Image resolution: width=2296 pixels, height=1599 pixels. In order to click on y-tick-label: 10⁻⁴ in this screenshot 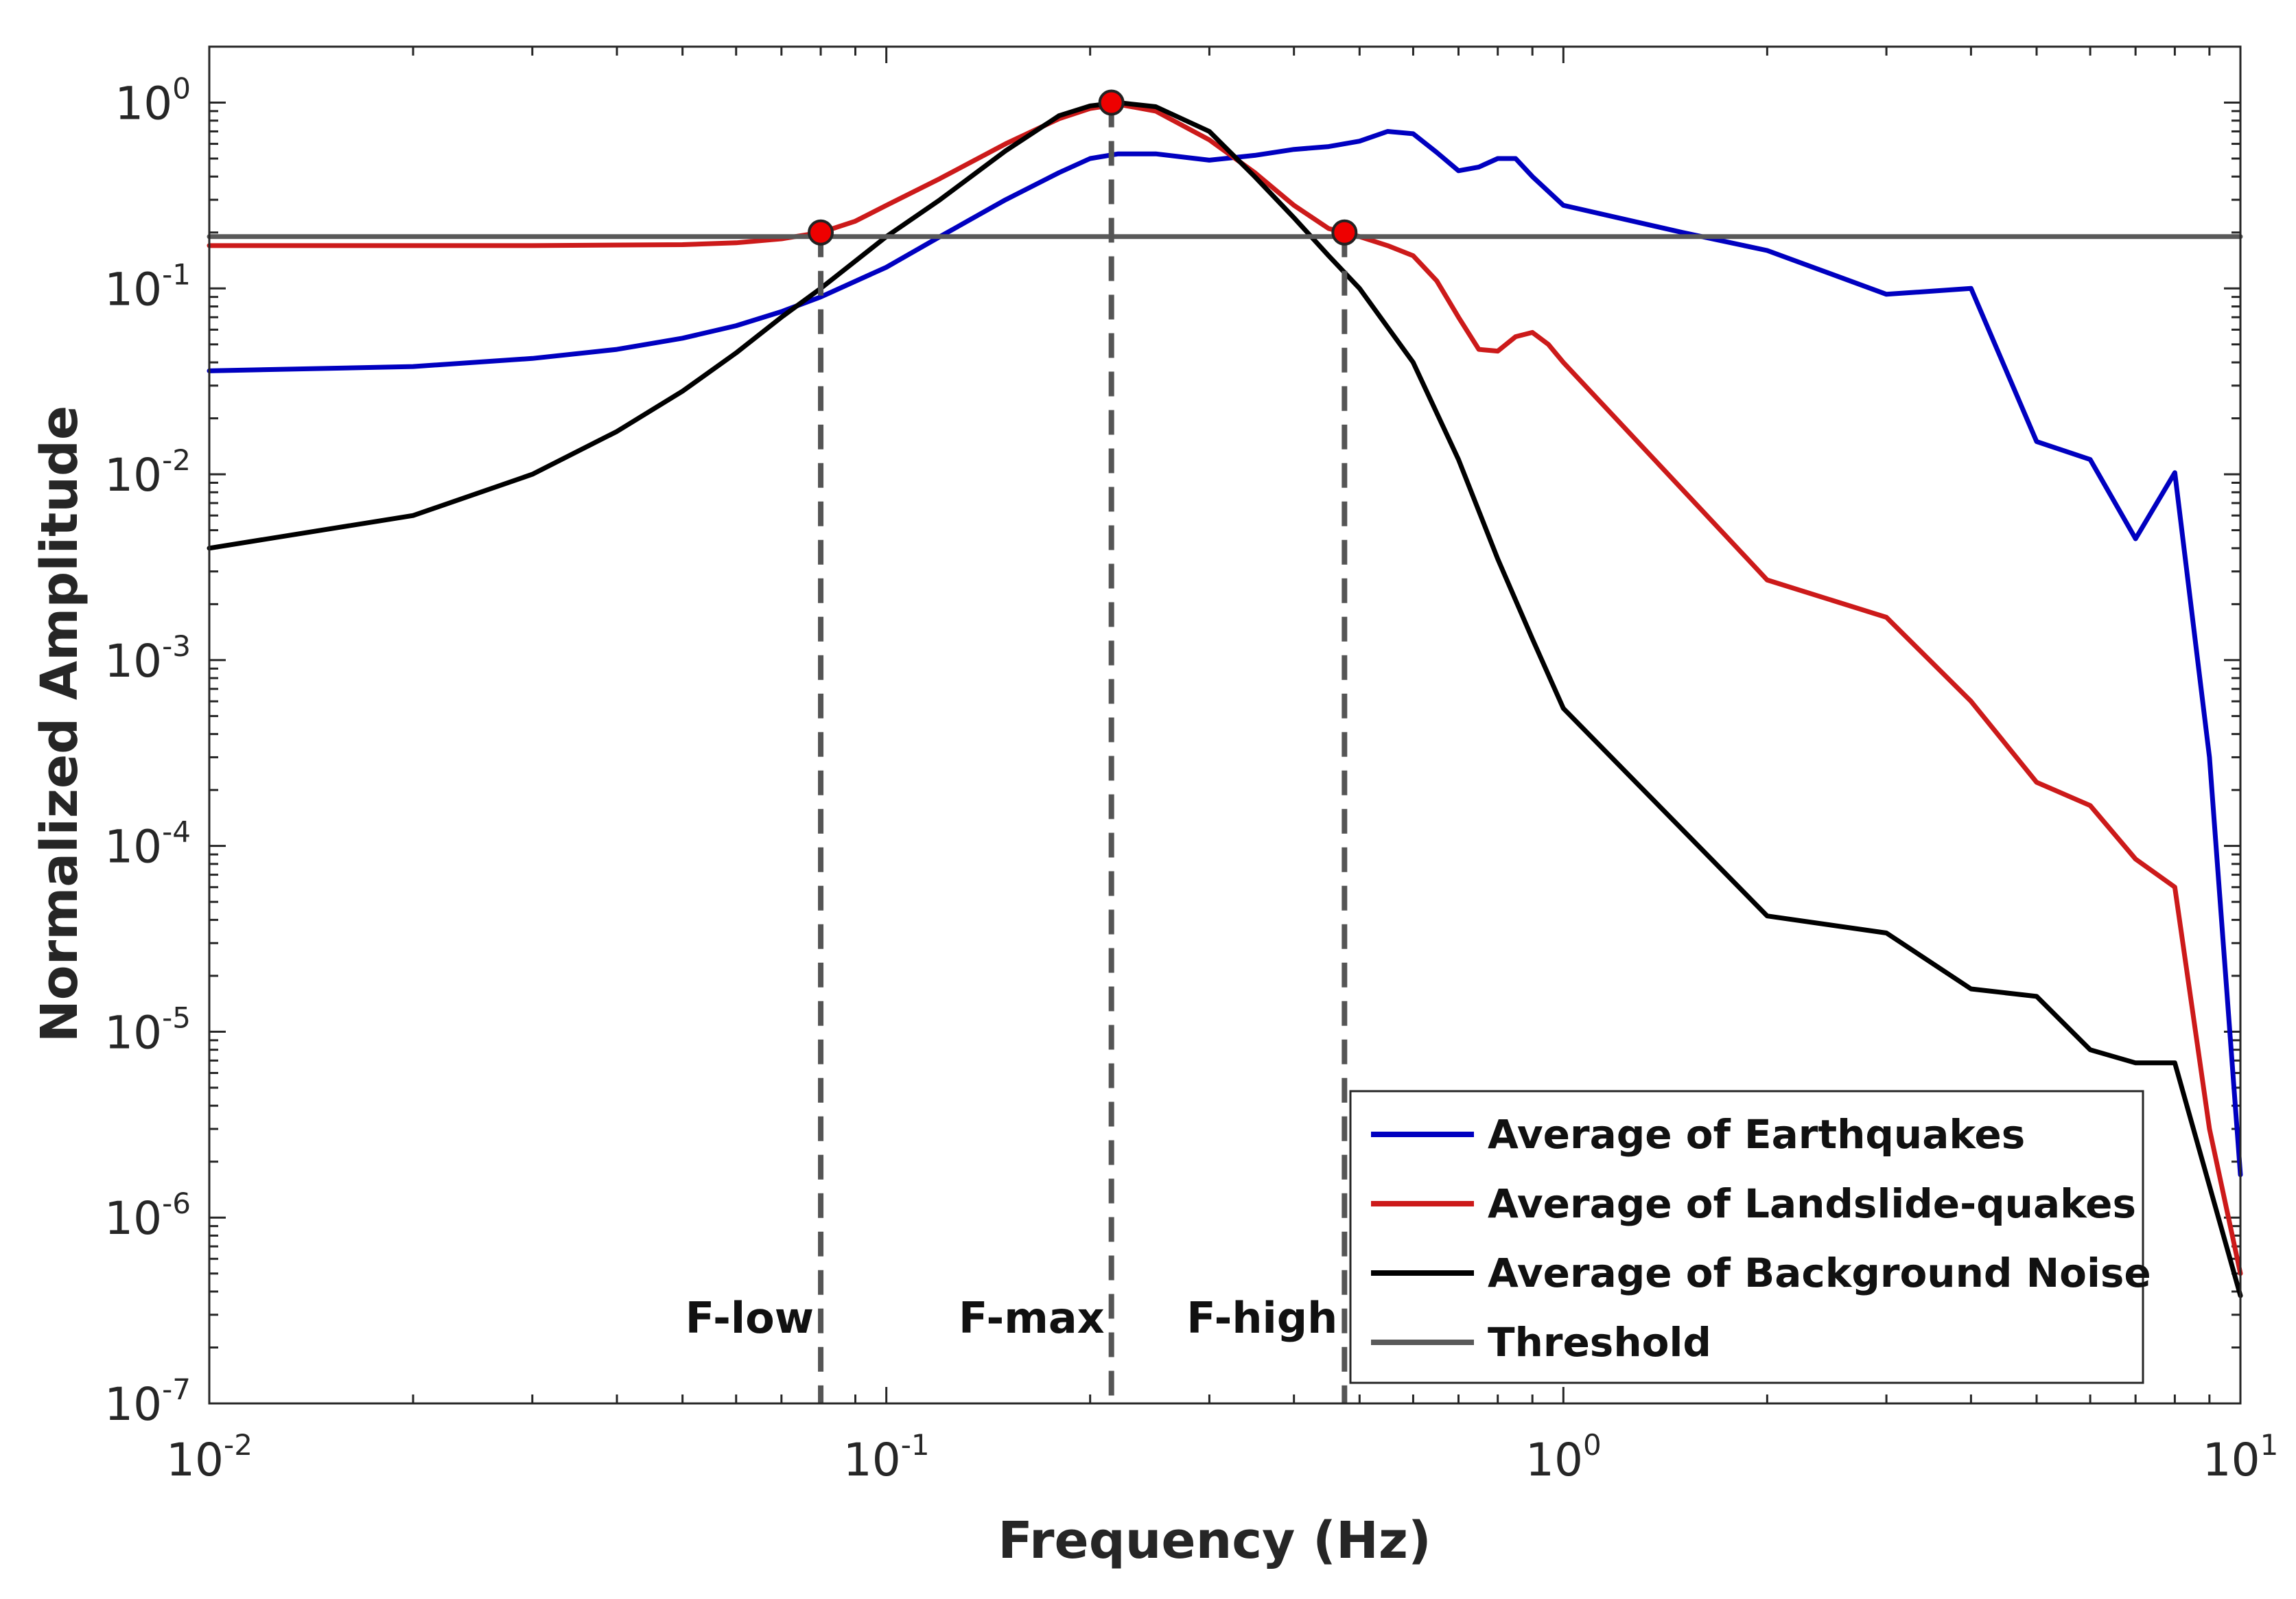, I will do `click(147, 844)`.